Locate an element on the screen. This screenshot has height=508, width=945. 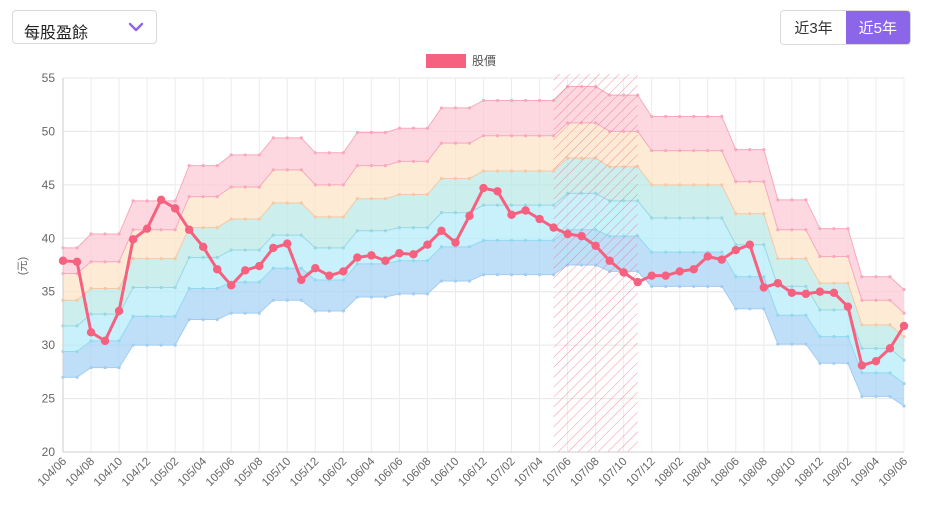
y-tick-label: 50 is located at coordinates (49, 131).